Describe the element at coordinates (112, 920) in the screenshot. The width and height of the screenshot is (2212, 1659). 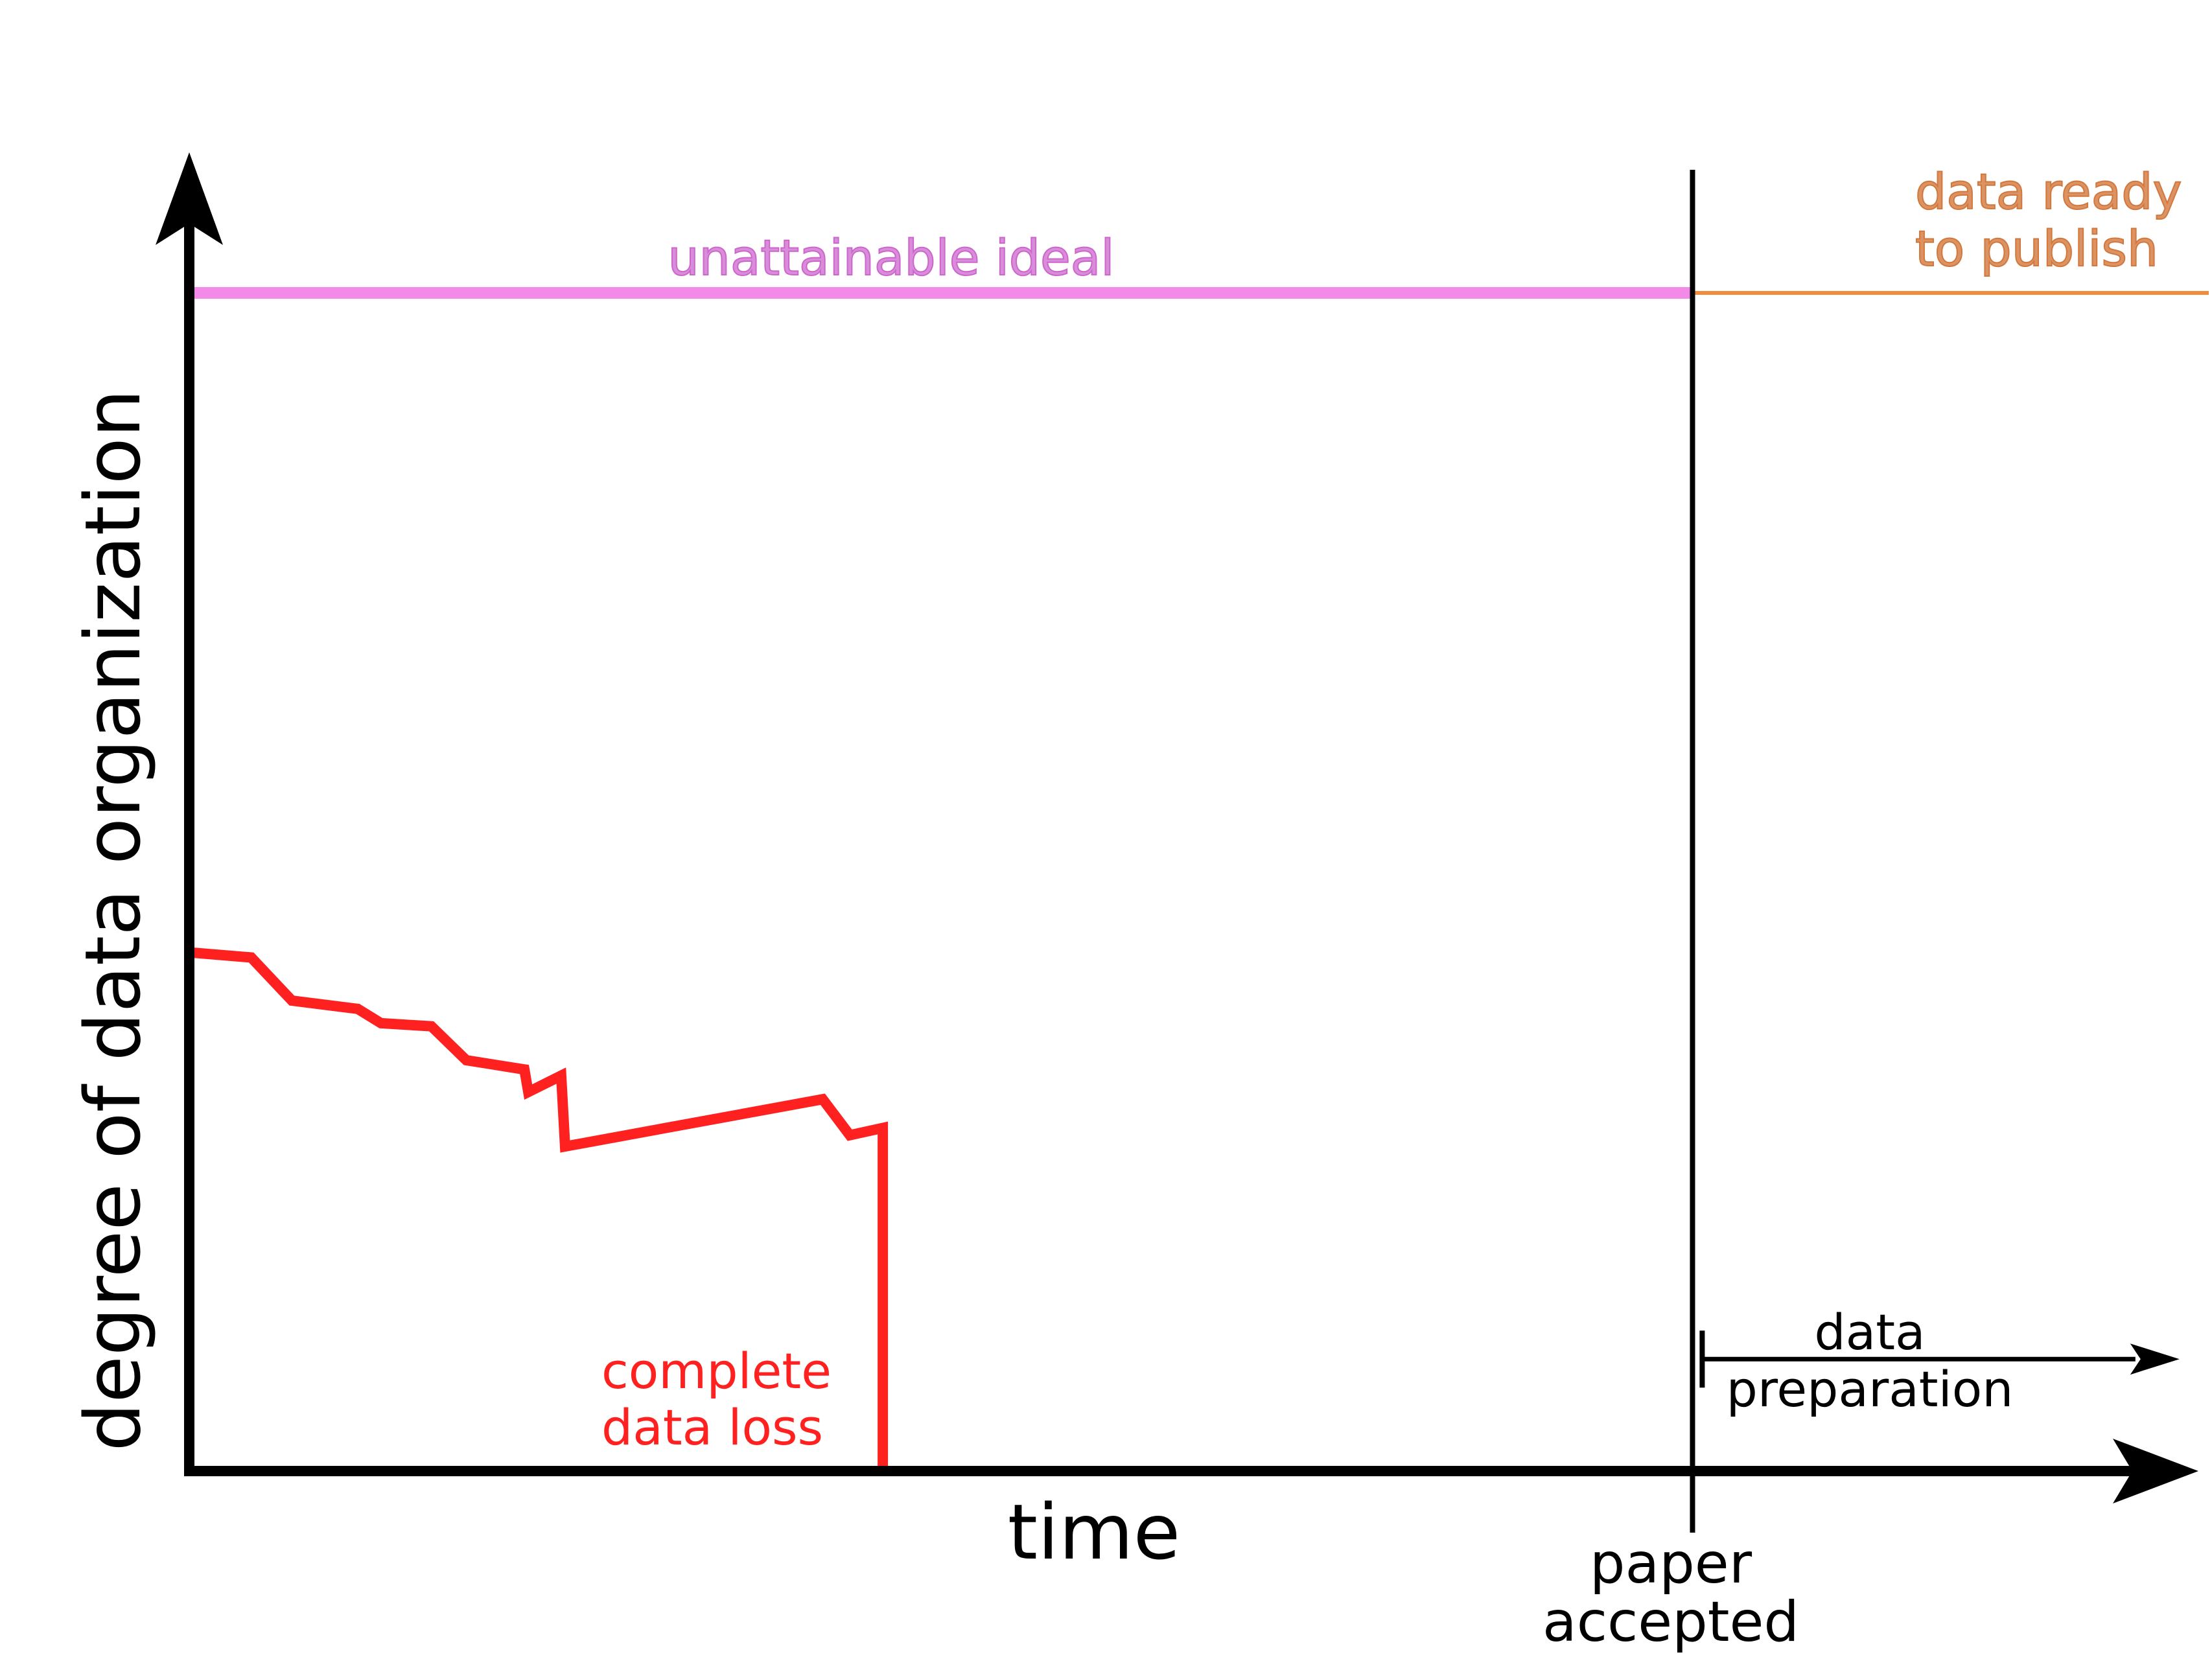
I see `y-axis-label: degree of data organization` at that location.